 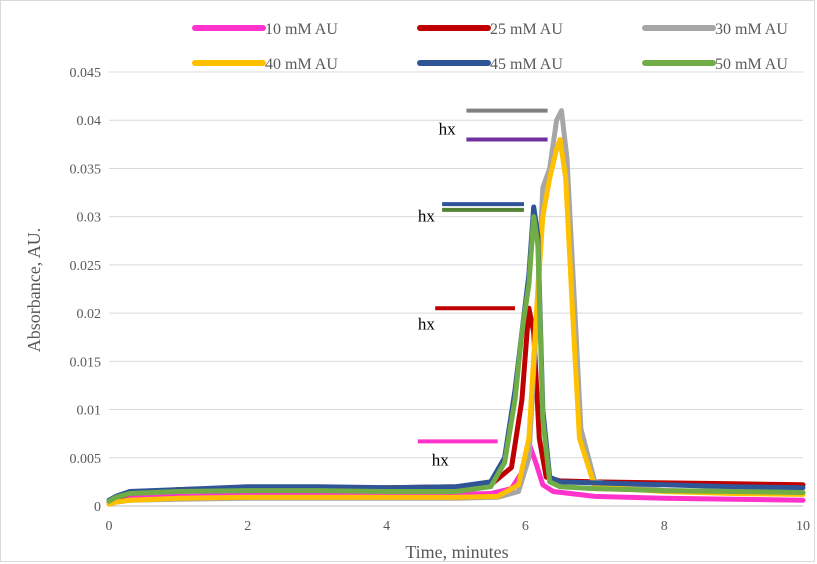 I want to click on x-tick-label: 4, so click(x=386, y=526).